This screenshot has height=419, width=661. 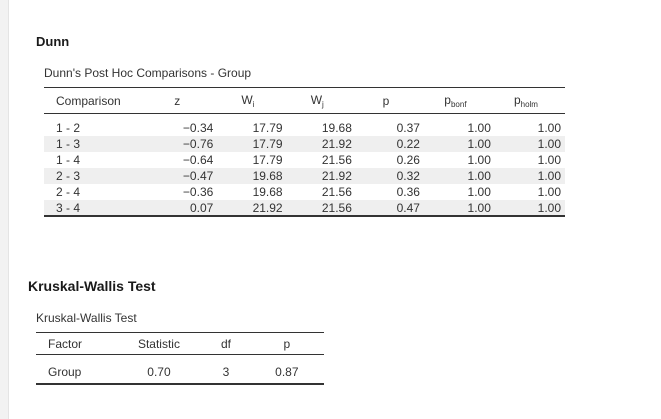 What do you see at coordinates (86, 318) in the screenshot?
I see `kruskal-table-title: Kruskal-Wallis Test` at bounding box center [86, 318].